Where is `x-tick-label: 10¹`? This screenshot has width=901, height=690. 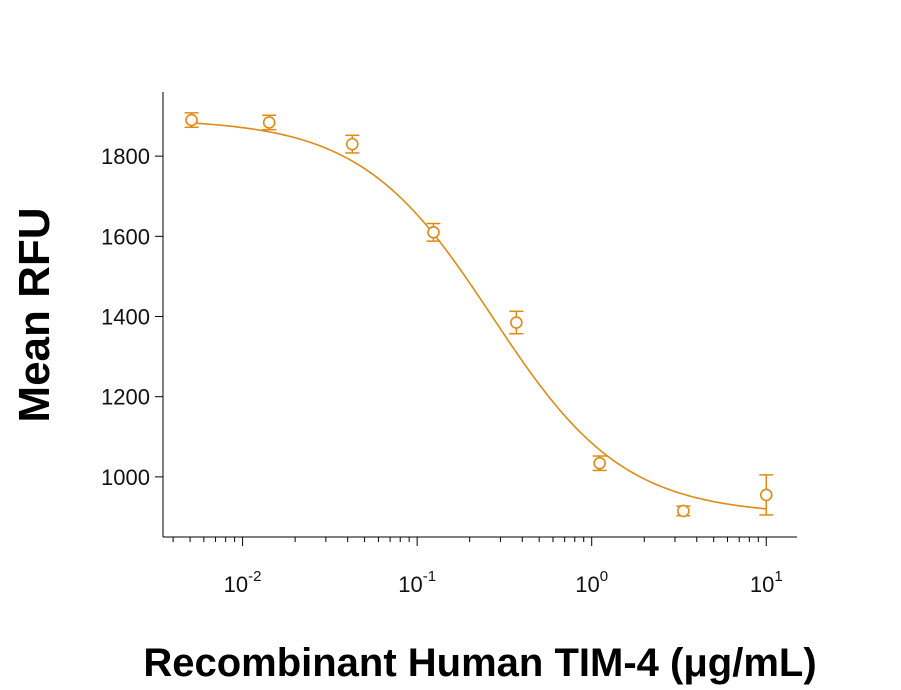 x-tick-label: 10¹ is located at coordinates (766, 582).